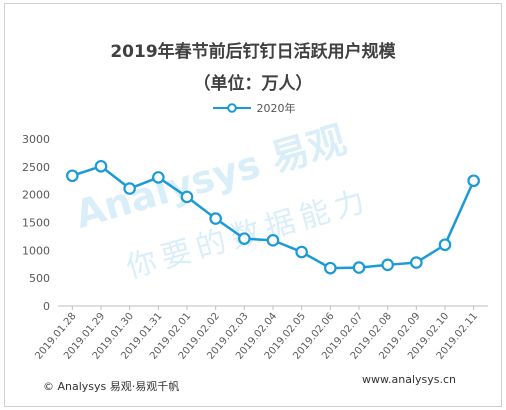 The height and width of the screenshot is (410, 506). Describe the element at coordinates (231, 108) in the screenshot. I see `legend-line-marker-icon` at that location.